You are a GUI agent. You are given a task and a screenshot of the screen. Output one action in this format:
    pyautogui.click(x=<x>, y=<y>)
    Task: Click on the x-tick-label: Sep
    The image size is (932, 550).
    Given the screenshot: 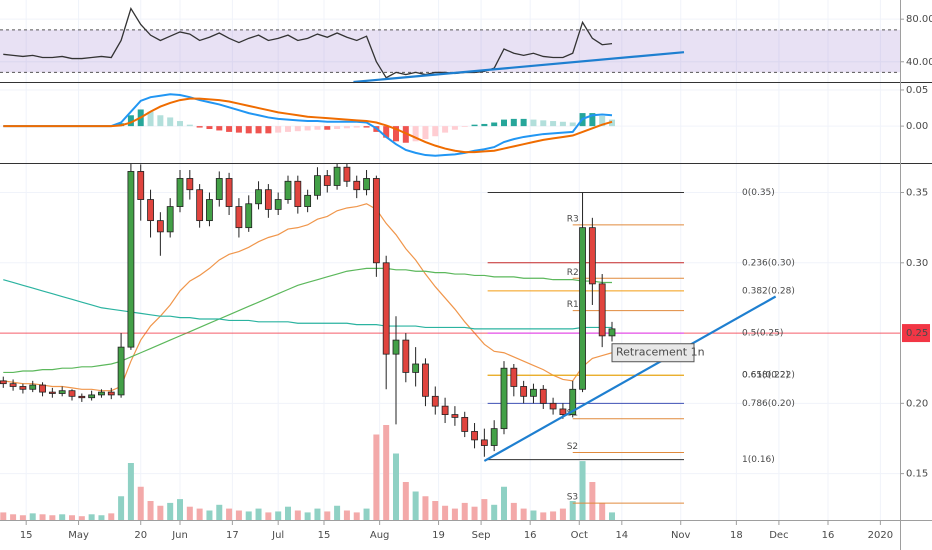 What is the action you would take?
    pyautogui.click(x=481, y=535)
    